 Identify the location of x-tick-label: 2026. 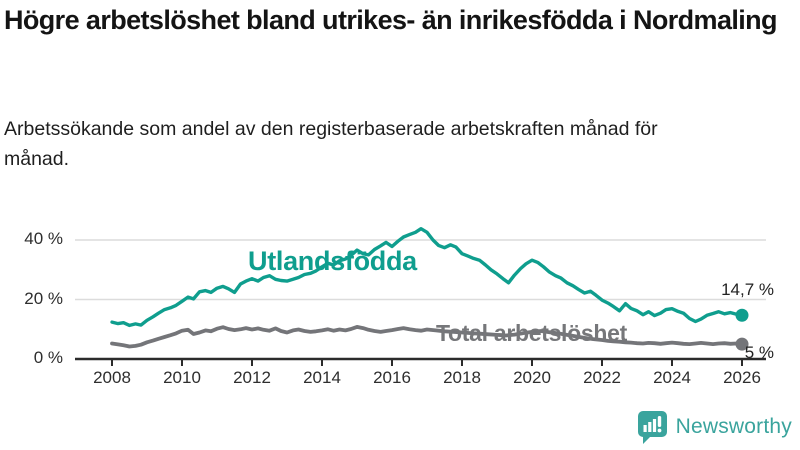
(742, 377).